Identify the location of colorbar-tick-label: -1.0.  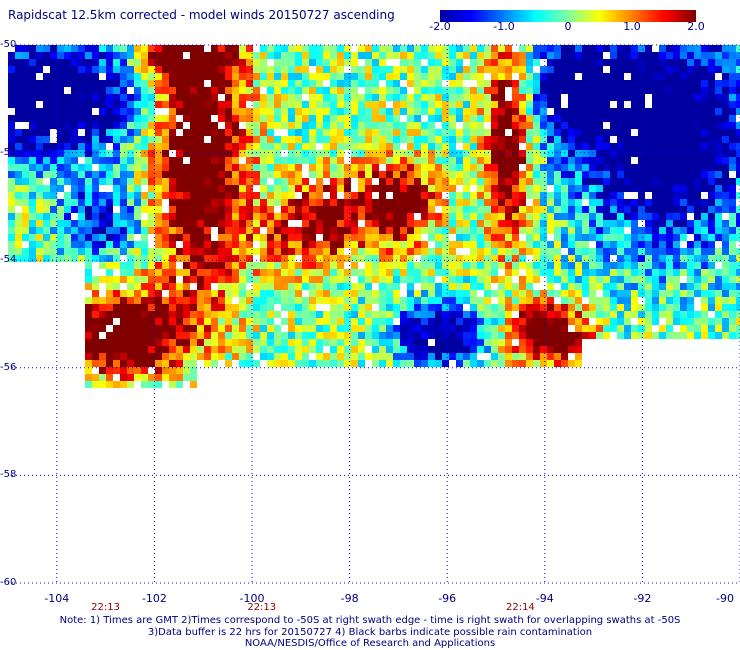
(504, 26).